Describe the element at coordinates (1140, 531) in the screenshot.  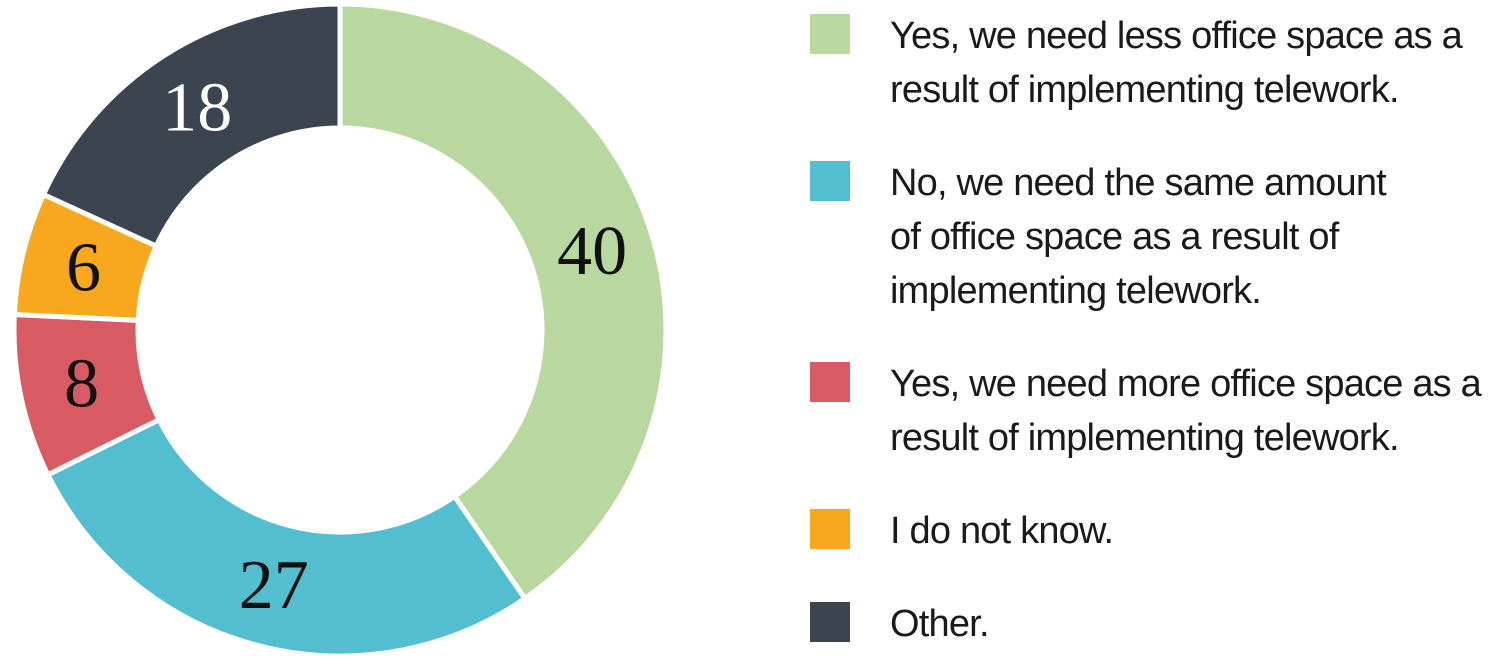
I see `legend-item: I do not know.` at that location.